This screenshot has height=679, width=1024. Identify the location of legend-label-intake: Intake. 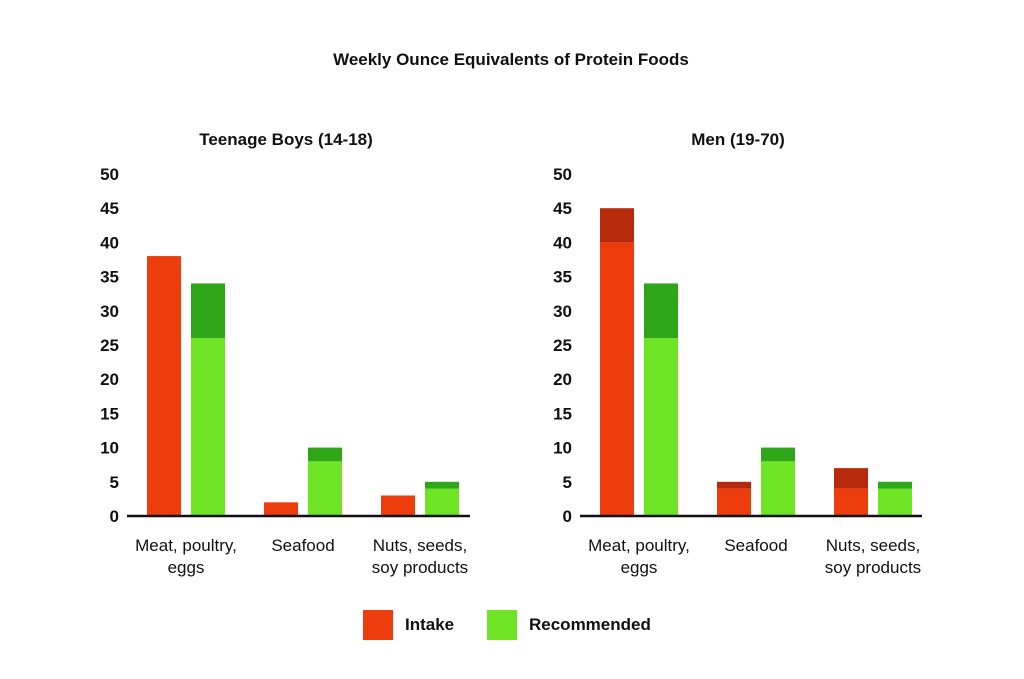
(429, 624).